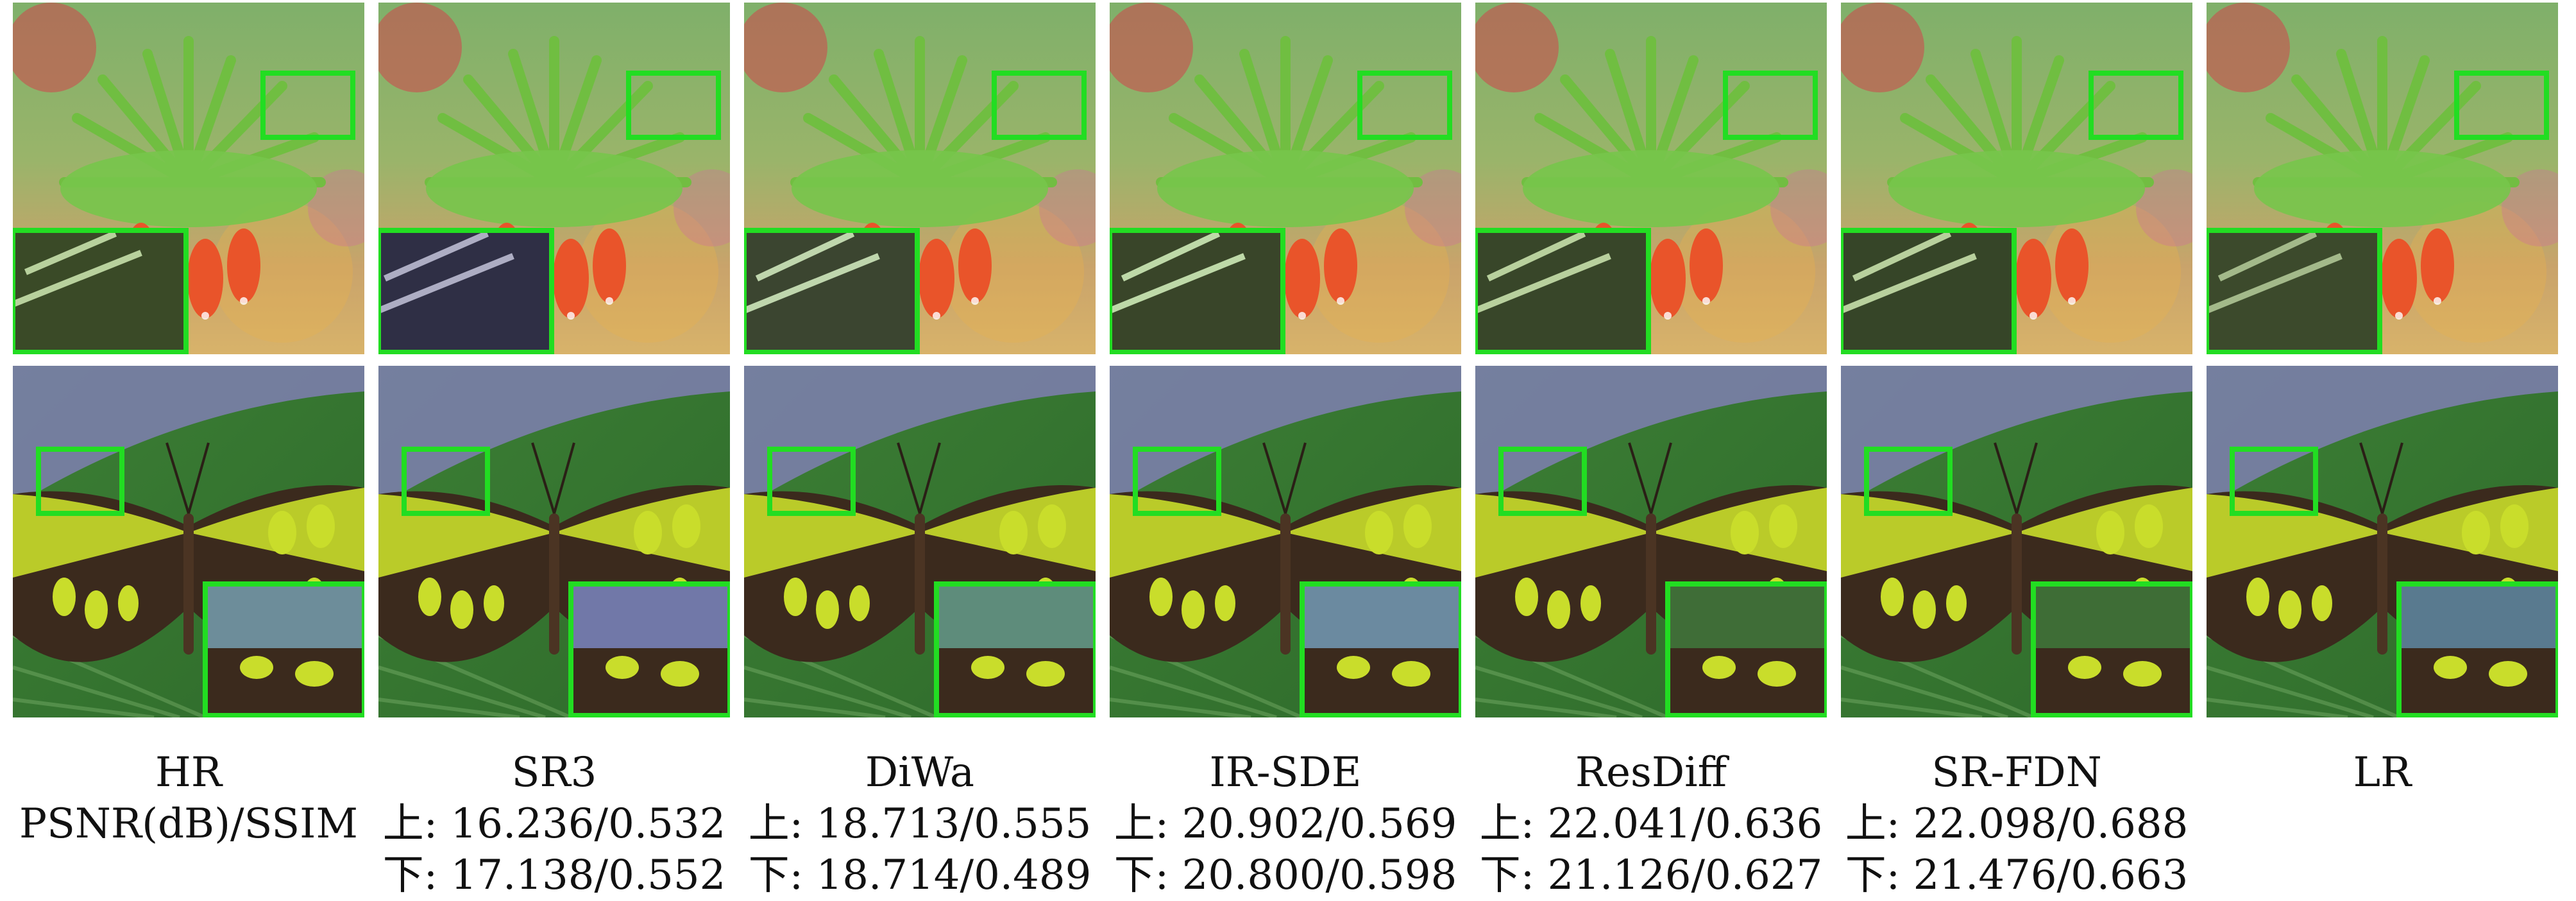 This screenshot has width=2576, height=901. Describe the element at coordinates (1285, 876) in the screenshot. I see `metric-line-bottom: 下: 20.800/0.598` at that location.